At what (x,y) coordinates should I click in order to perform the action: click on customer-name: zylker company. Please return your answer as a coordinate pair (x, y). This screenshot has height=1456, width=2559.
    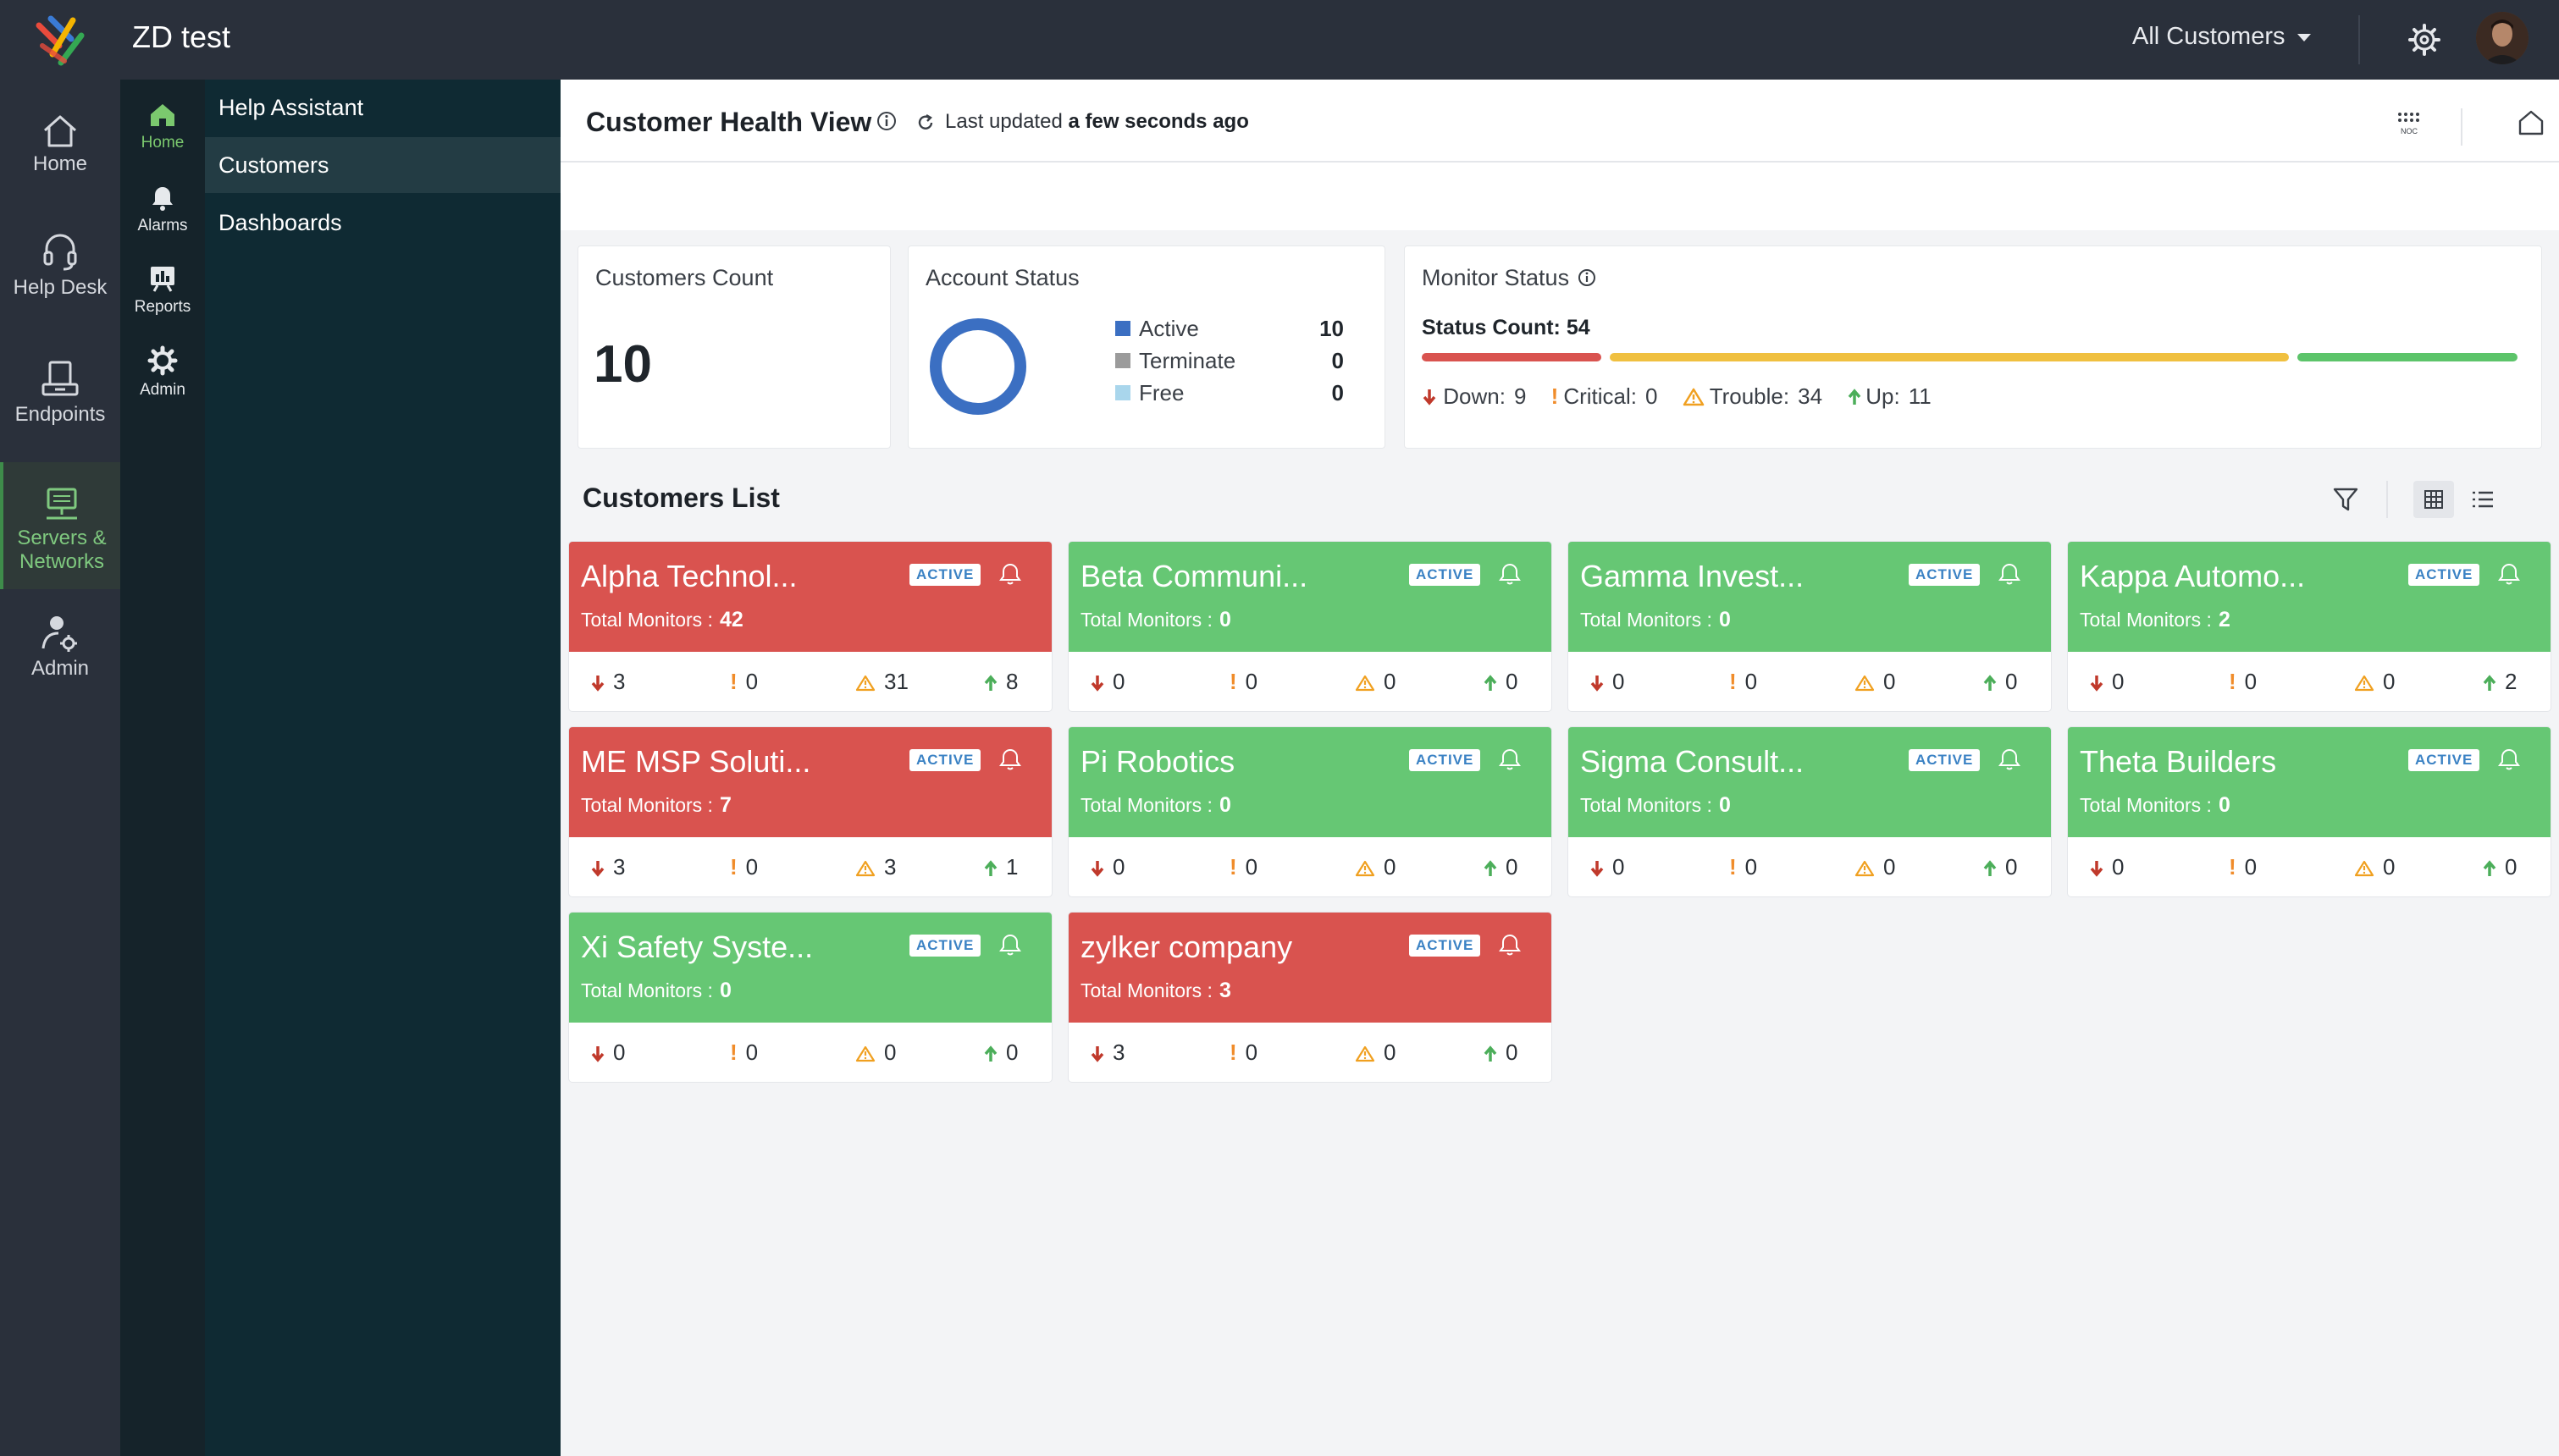
    Looking at the image, I should click on (1187, 947).